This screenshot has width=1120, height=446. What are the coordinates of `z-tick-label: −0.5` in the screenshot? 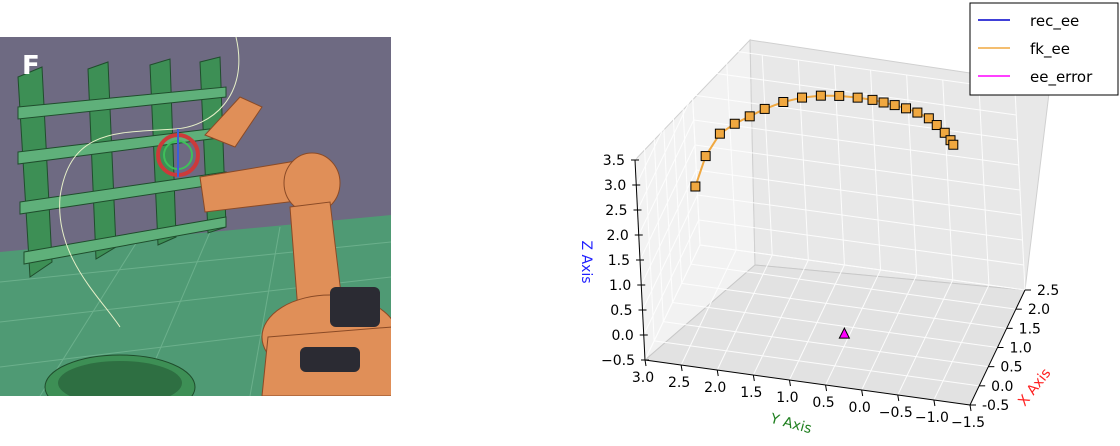 It's located at (618, 361).